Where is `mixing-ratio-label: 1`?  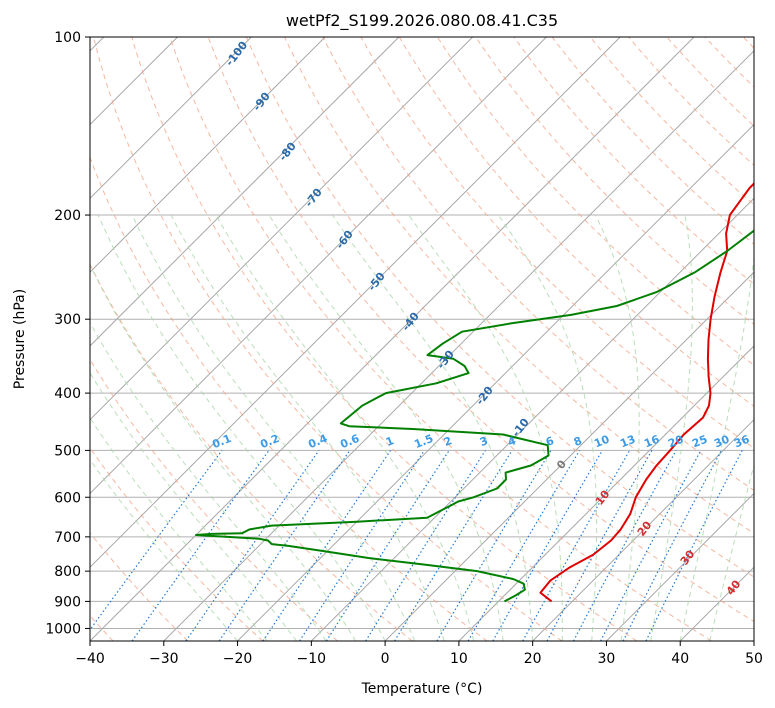 mixing-ratio-label: 1 is located at coordinates (390, 441).